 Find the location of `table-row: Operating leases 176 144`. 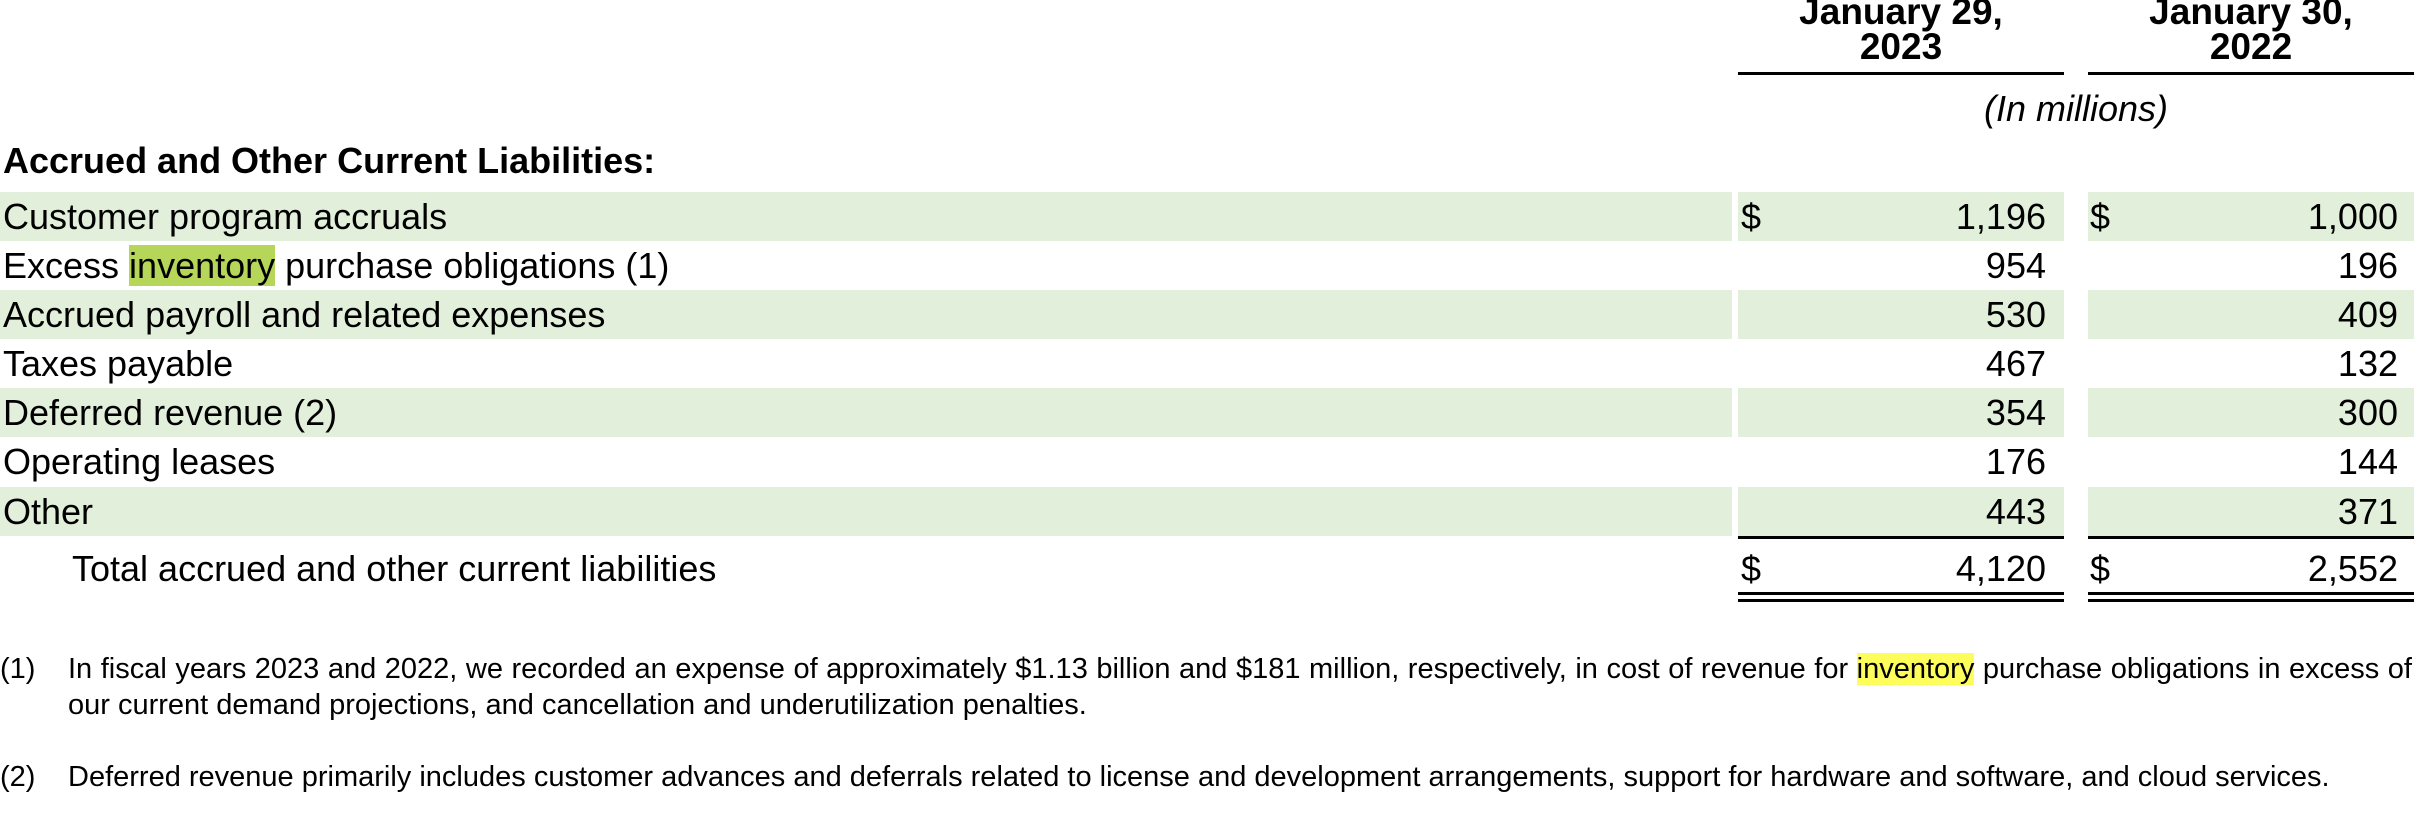

table-row: Operating leases 176 144 is located at coordinates (1207, 461).